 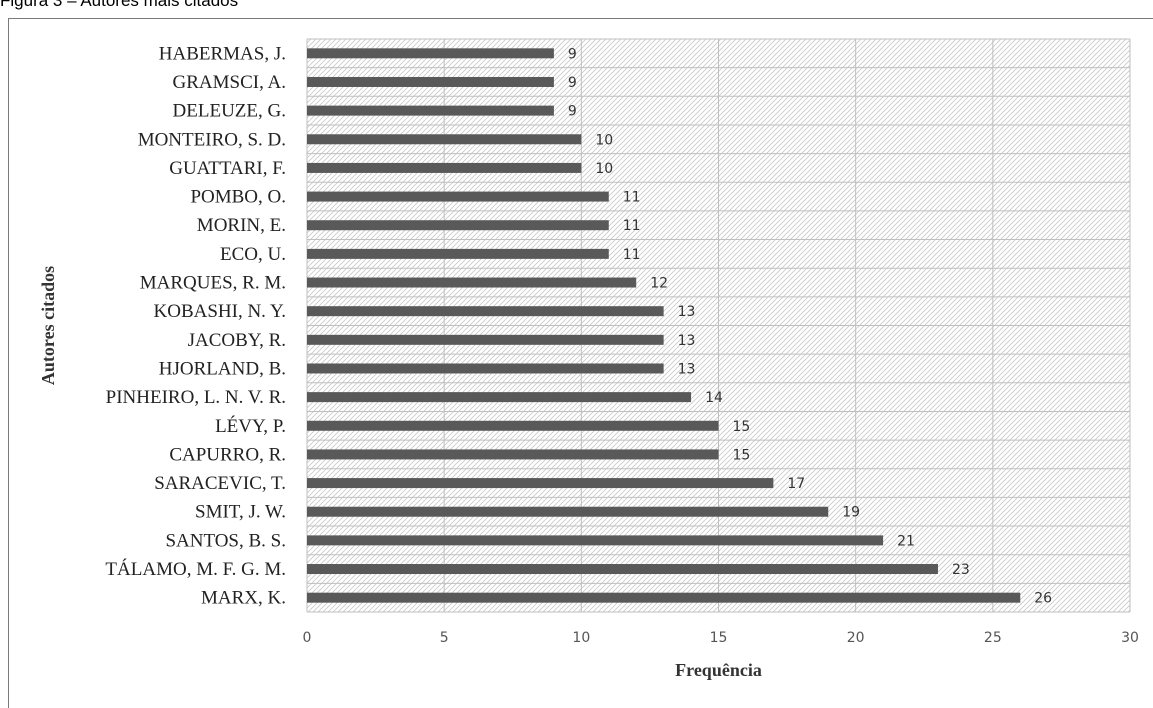 What do you see at coordinates (227, 454) in the screenshot?
I see `category-label: CAPURRO, R.` at bounding box center [227, 454].